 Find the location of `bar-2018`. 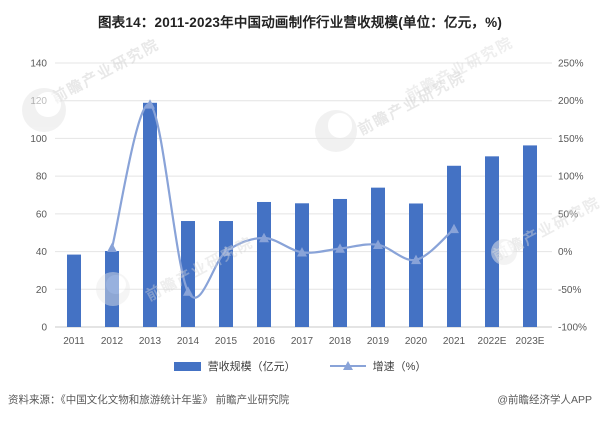

bar-2018 is located at coordinates (340, 262).